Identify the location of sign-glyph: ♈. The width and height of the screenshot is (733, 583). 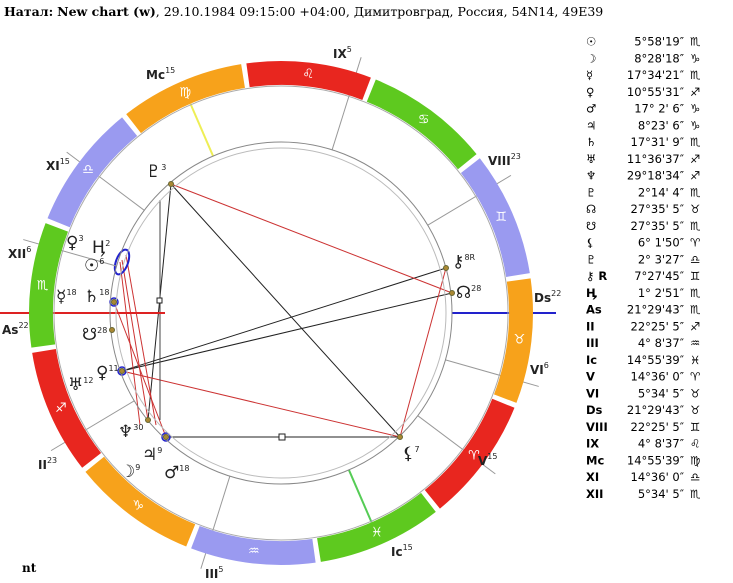
(474, 455).